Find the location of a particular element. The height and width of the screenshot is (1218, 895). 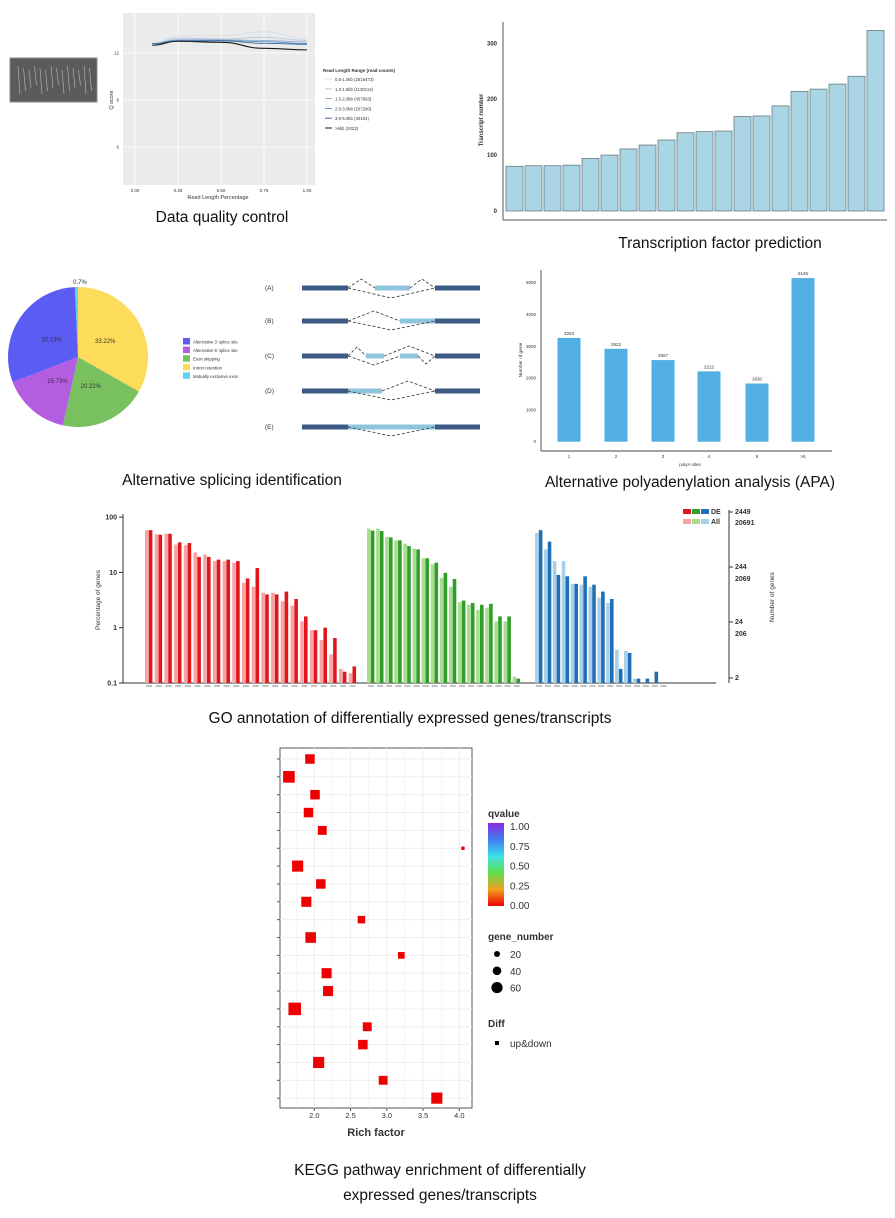

caption-transcription-factor: Transcription factor prediction is located at coordinates (720, 243).